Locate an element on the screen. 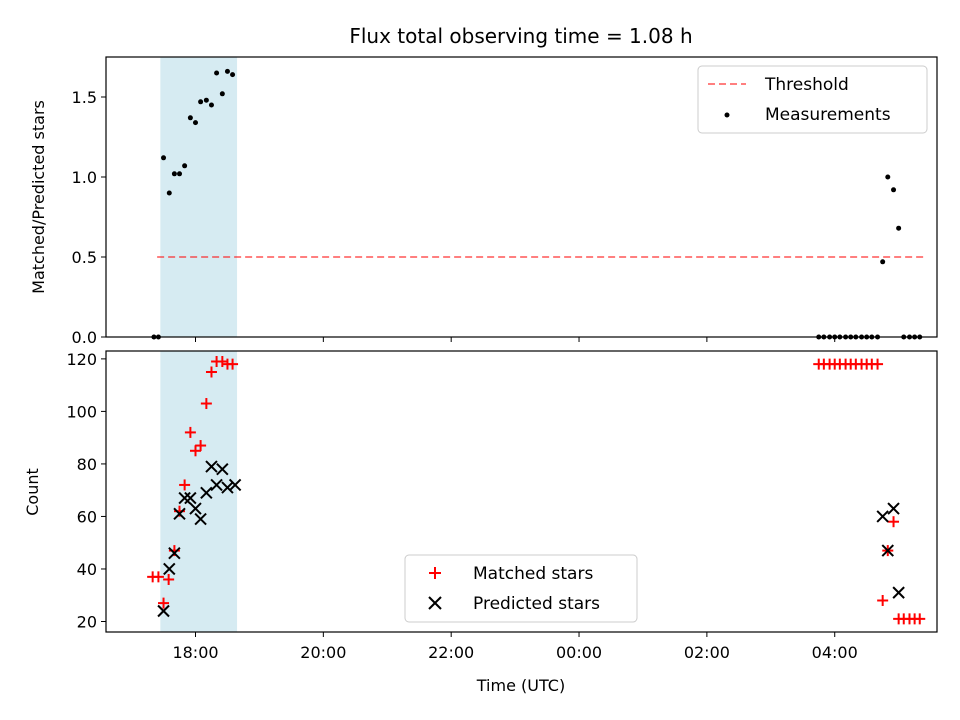 The height and width of the screenshot is (720, 960). matched-legend-swatch is located at coordinates (435, 573).